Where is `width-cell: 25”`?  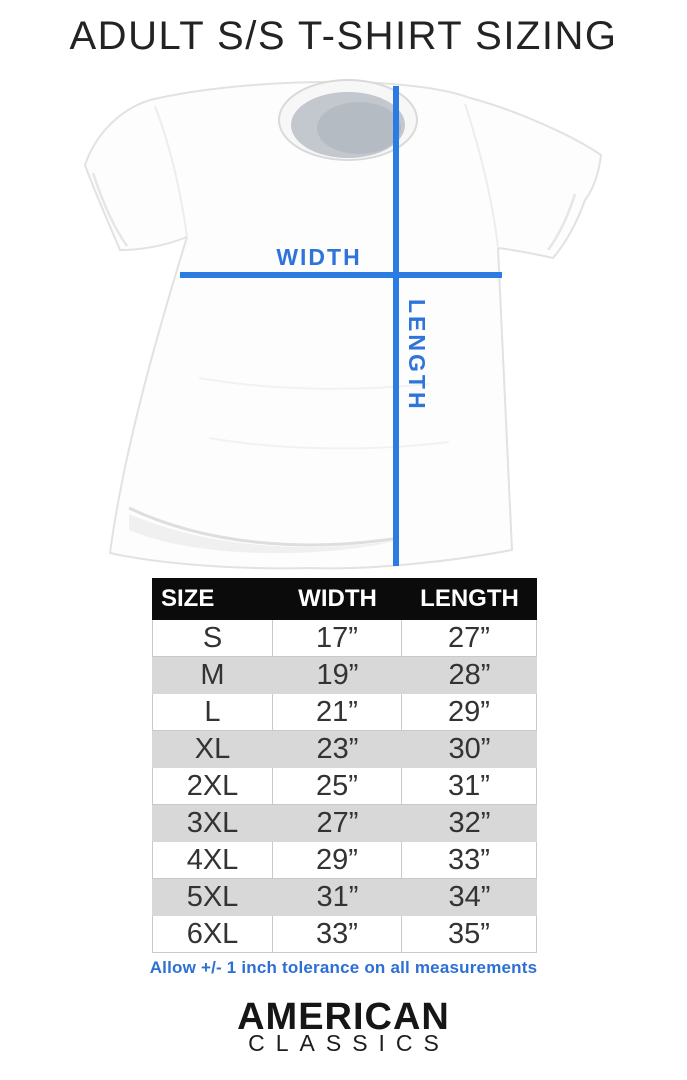
width-cell: 25” is located at coordinates (337, 786).